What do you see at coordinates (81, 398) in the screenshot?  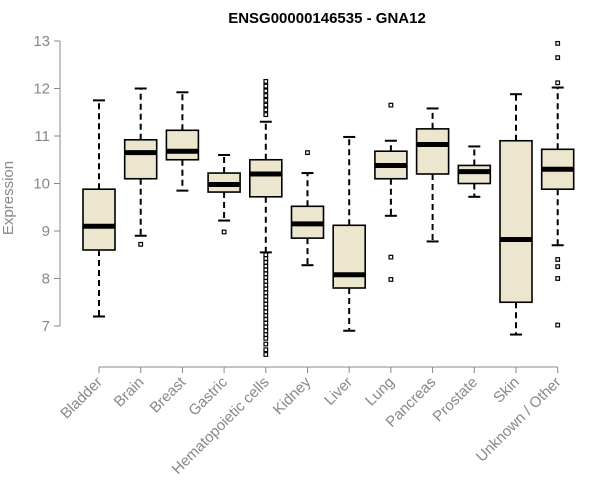 I see `x-tick-label: Bladder` at bounding box center [81, 398].